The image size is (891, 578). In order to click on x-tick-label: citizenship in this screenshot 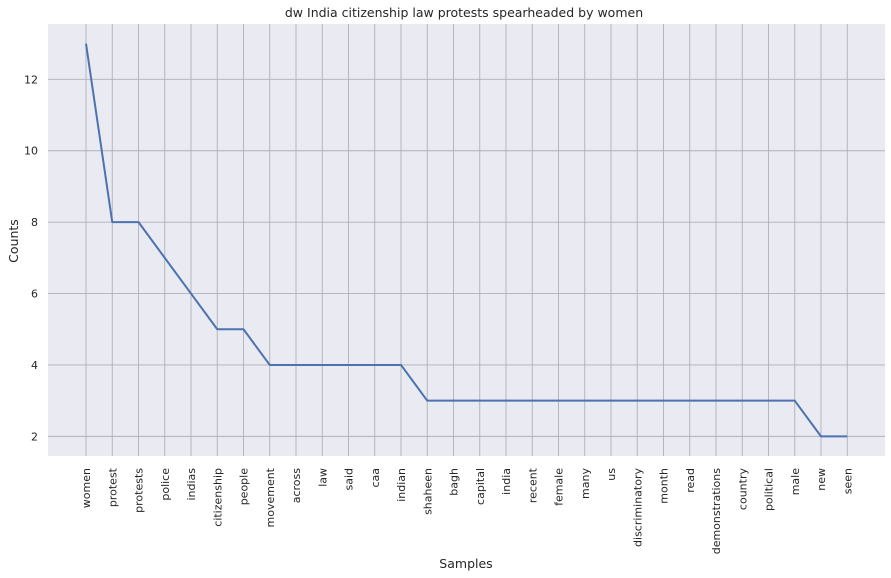, I will do `click(217, 497)`.